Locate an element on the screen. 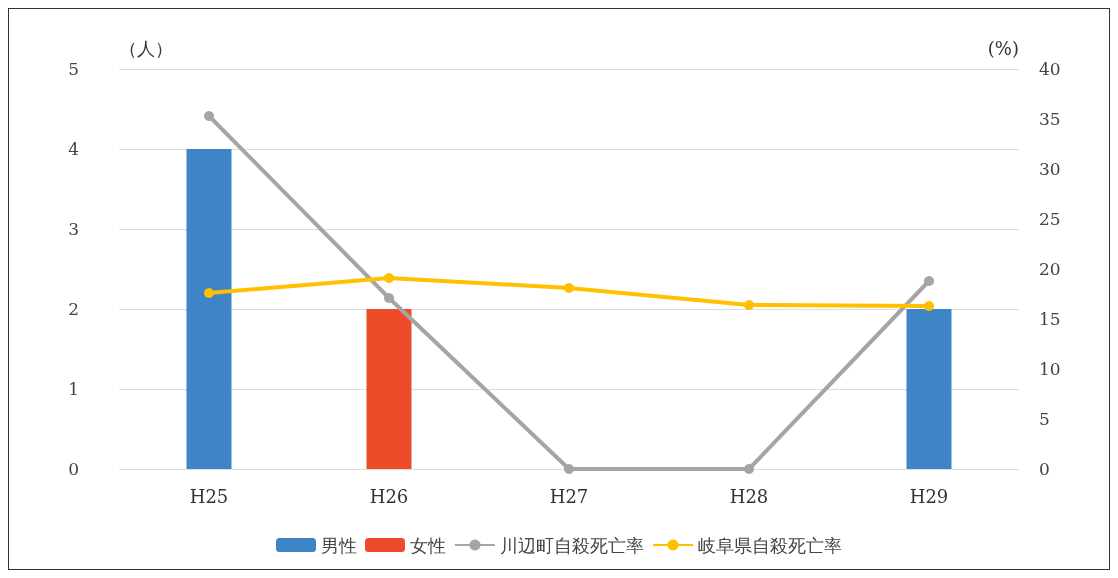  y-tick-label: 3 is located at coordinates (73, 229).